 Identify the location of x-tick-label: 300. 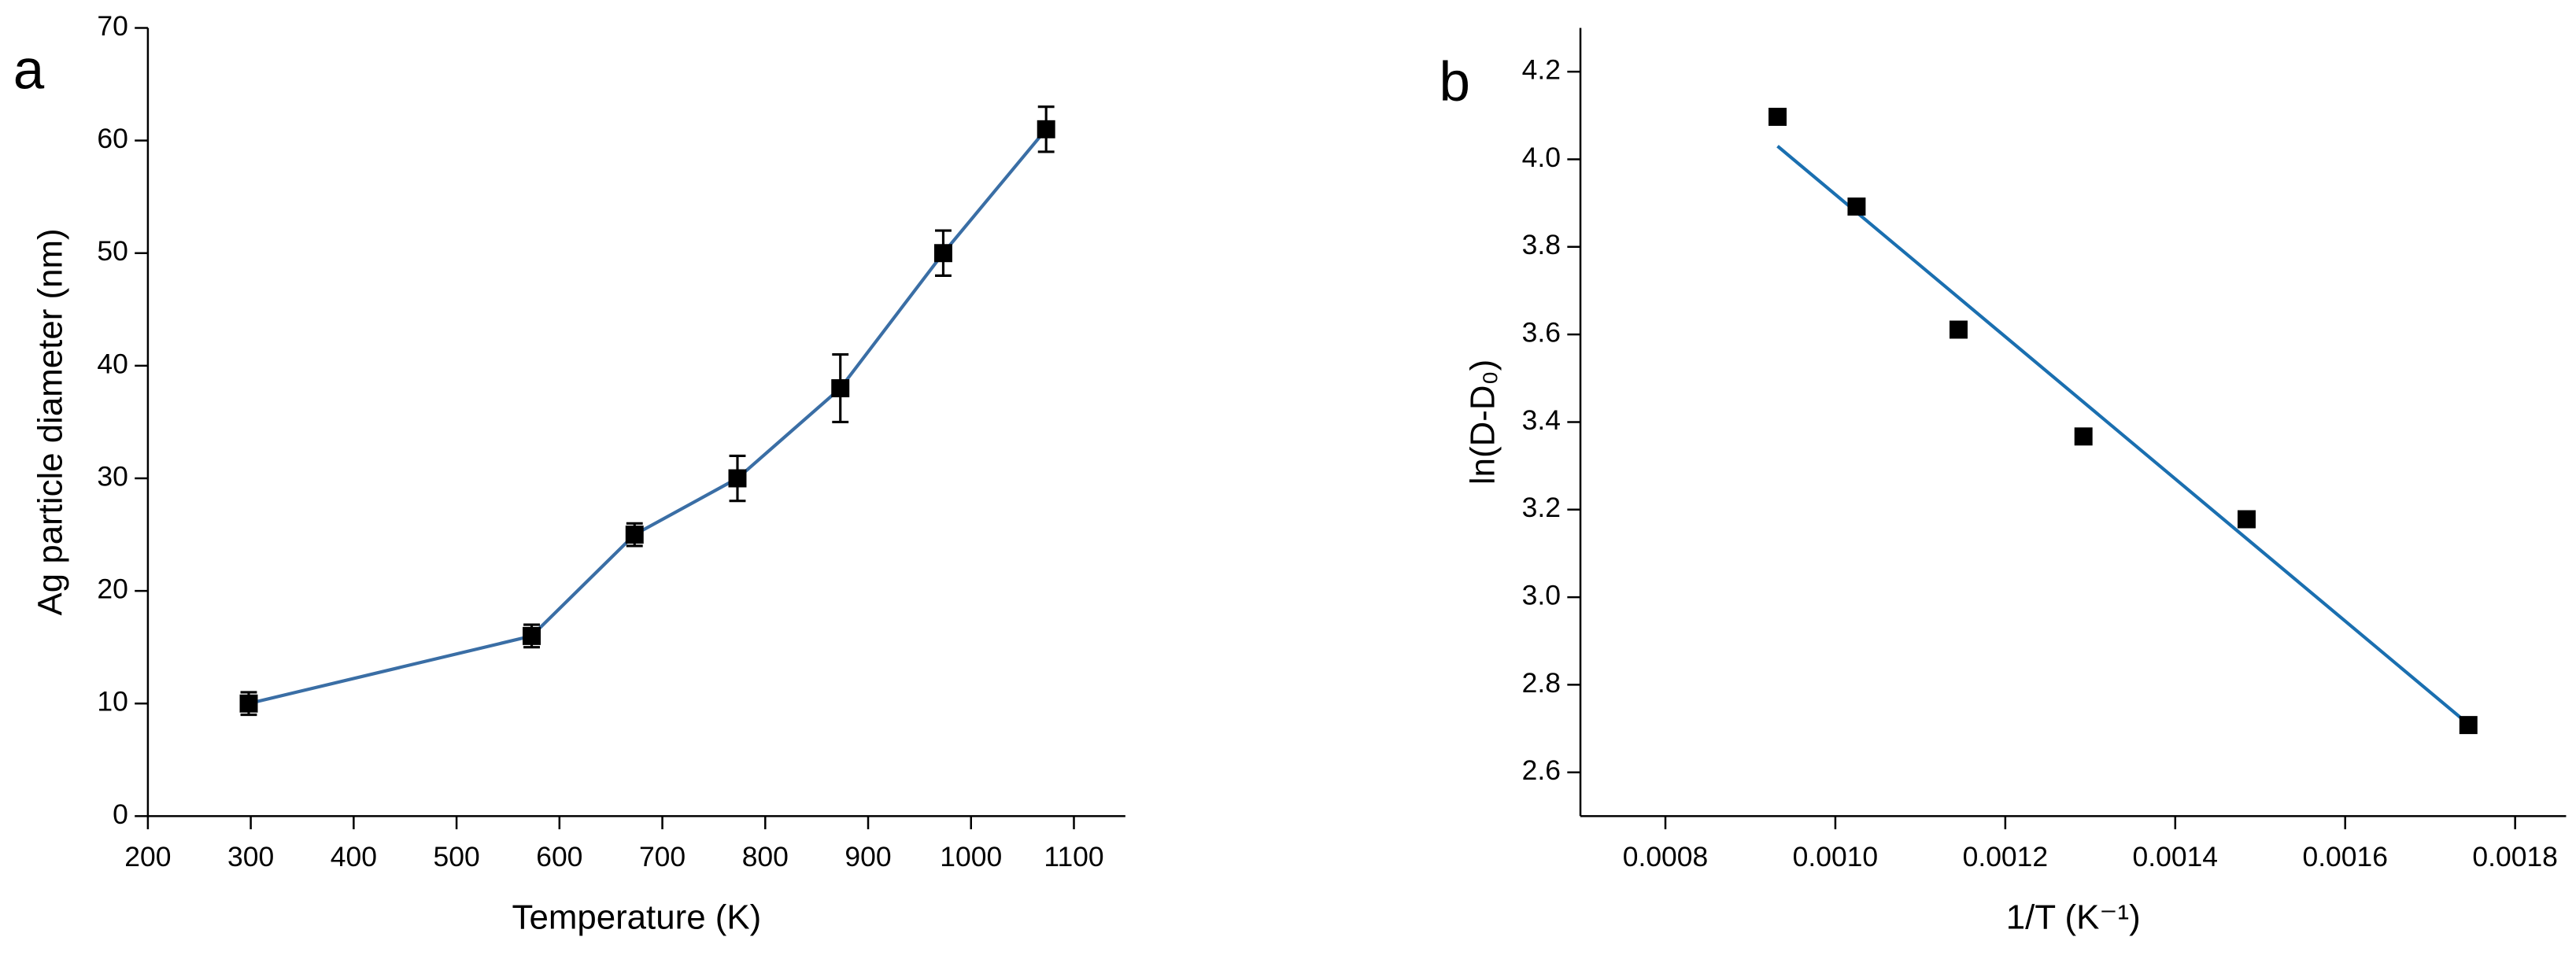
(250, 856).